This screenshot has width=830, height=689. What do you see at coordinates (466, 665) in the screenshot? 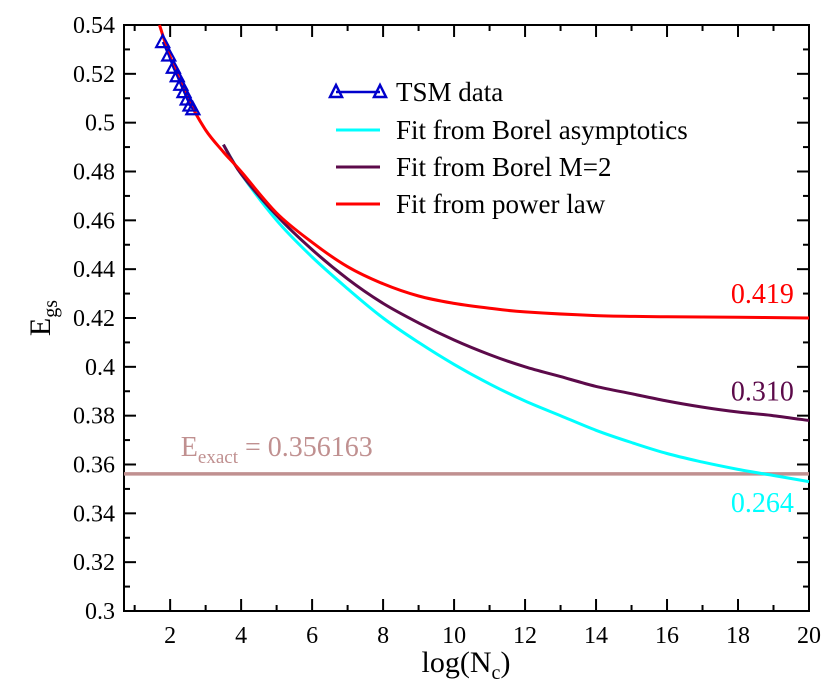
I see `x-axis-title: log(Nc)` at bounding box center [466, 665].